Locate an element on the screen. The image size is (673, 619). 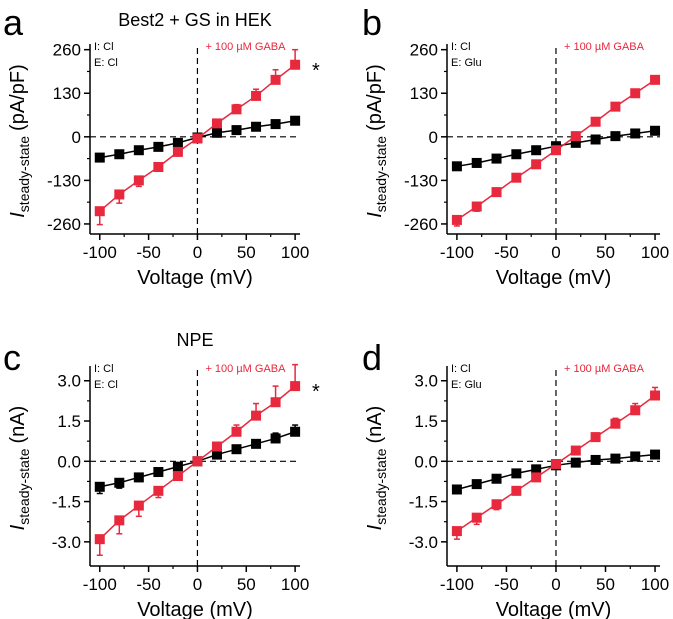
x-axis-title: Voltage (mV) is located at coordinates (195, 609).